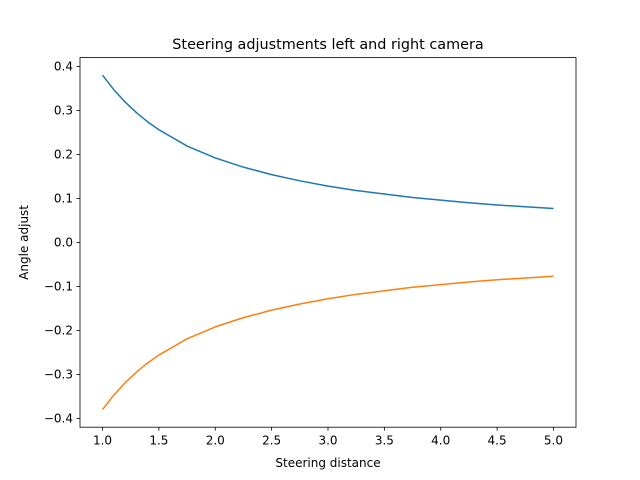  I want to click on y-tick-label: 0.2, so click(63, 155).